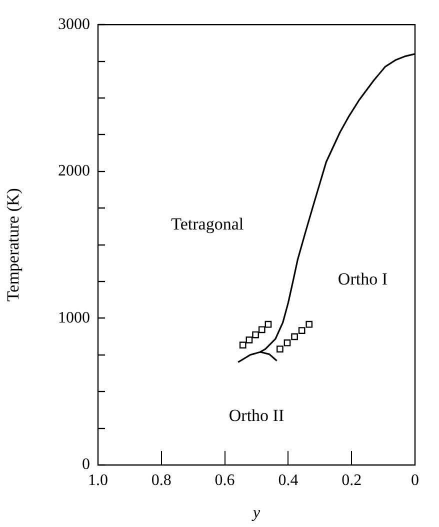 This screenshot has width=439, height=527. I want to click on y-axis-title: Temperature (K), so click(13, 245).